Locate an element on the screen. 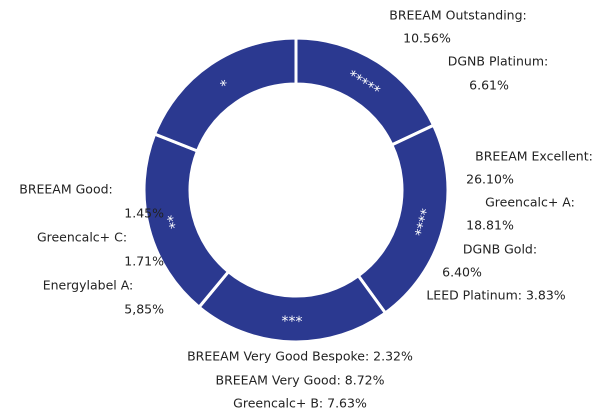  annotation: BREEAM Excellent: is located at coordinates (534, 156).